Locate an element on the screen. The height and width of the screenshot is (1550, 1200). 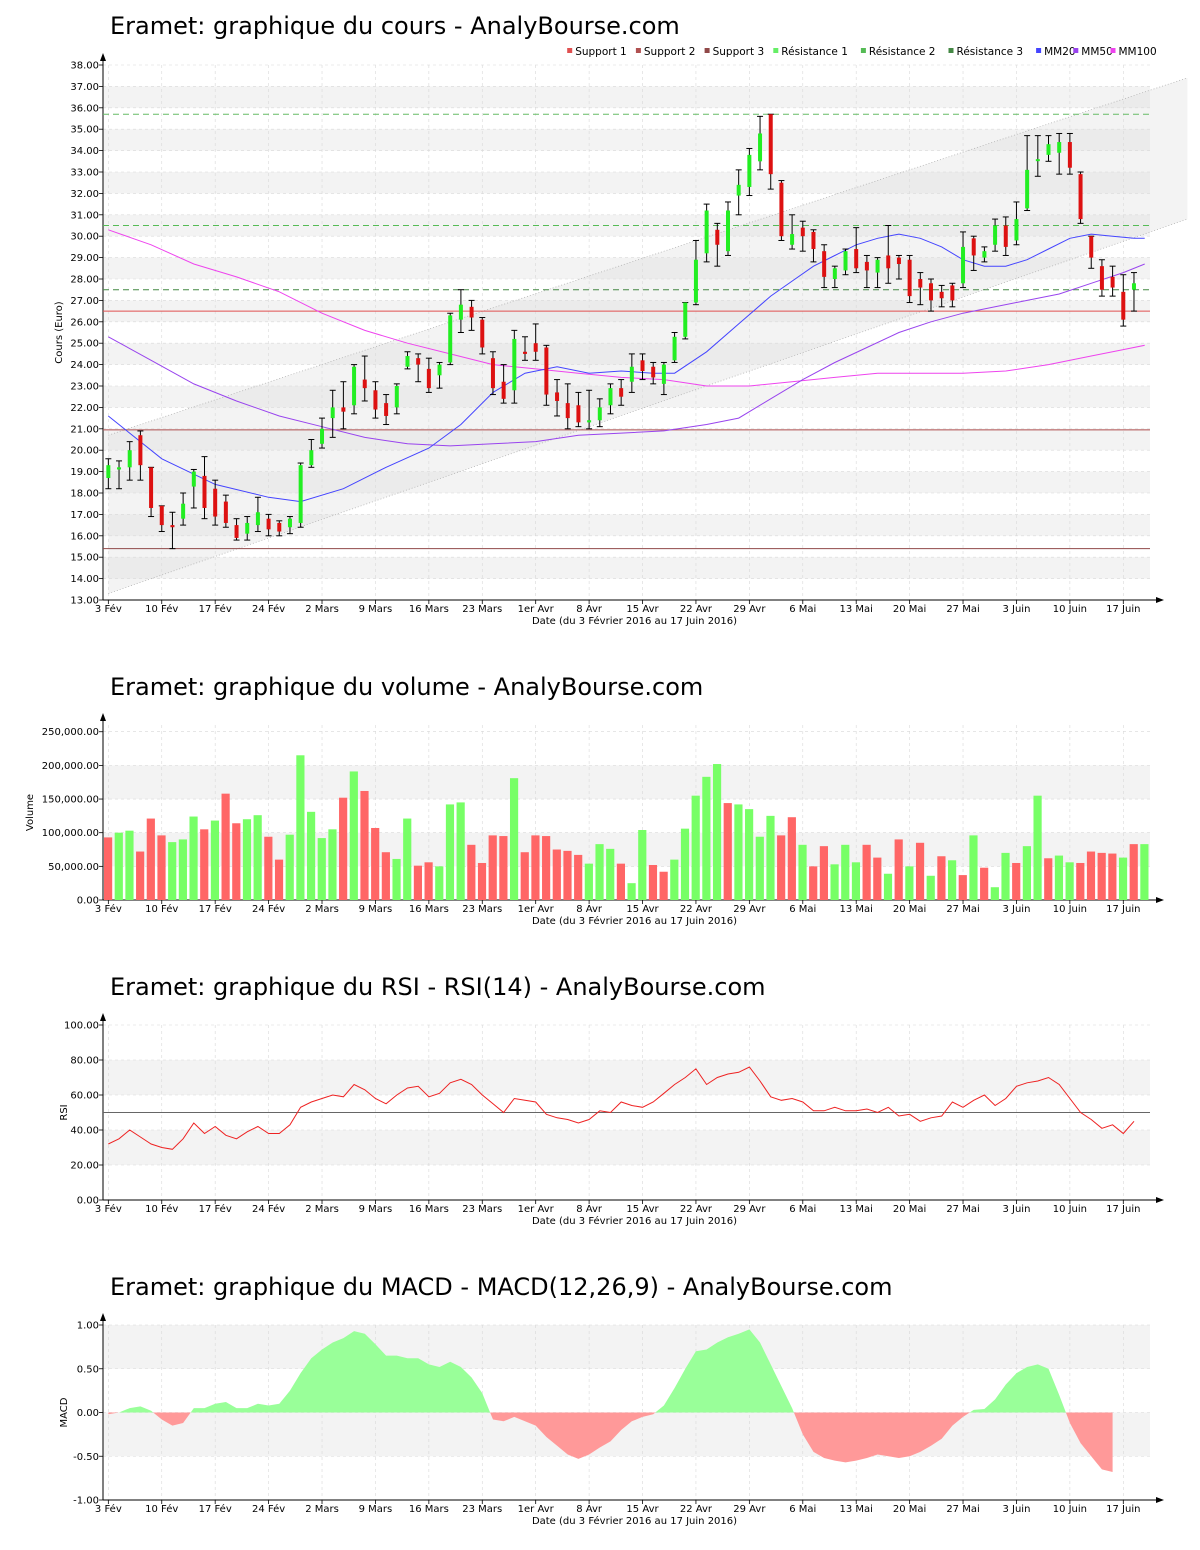
x-tick-label: 9 Mars is located at coordinates (376, 909).